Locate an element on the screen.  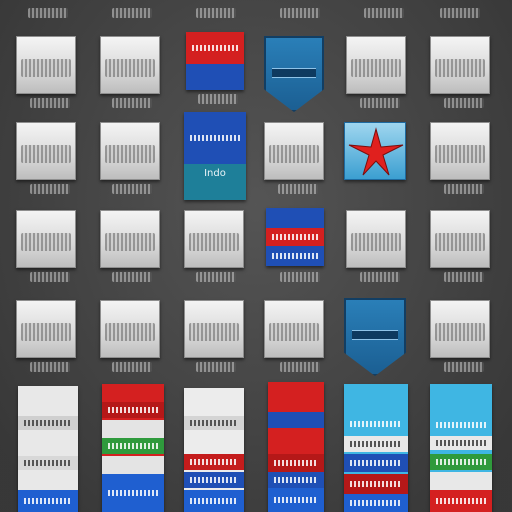
tricolor-flag-tile is located at coordinates (295, 237).